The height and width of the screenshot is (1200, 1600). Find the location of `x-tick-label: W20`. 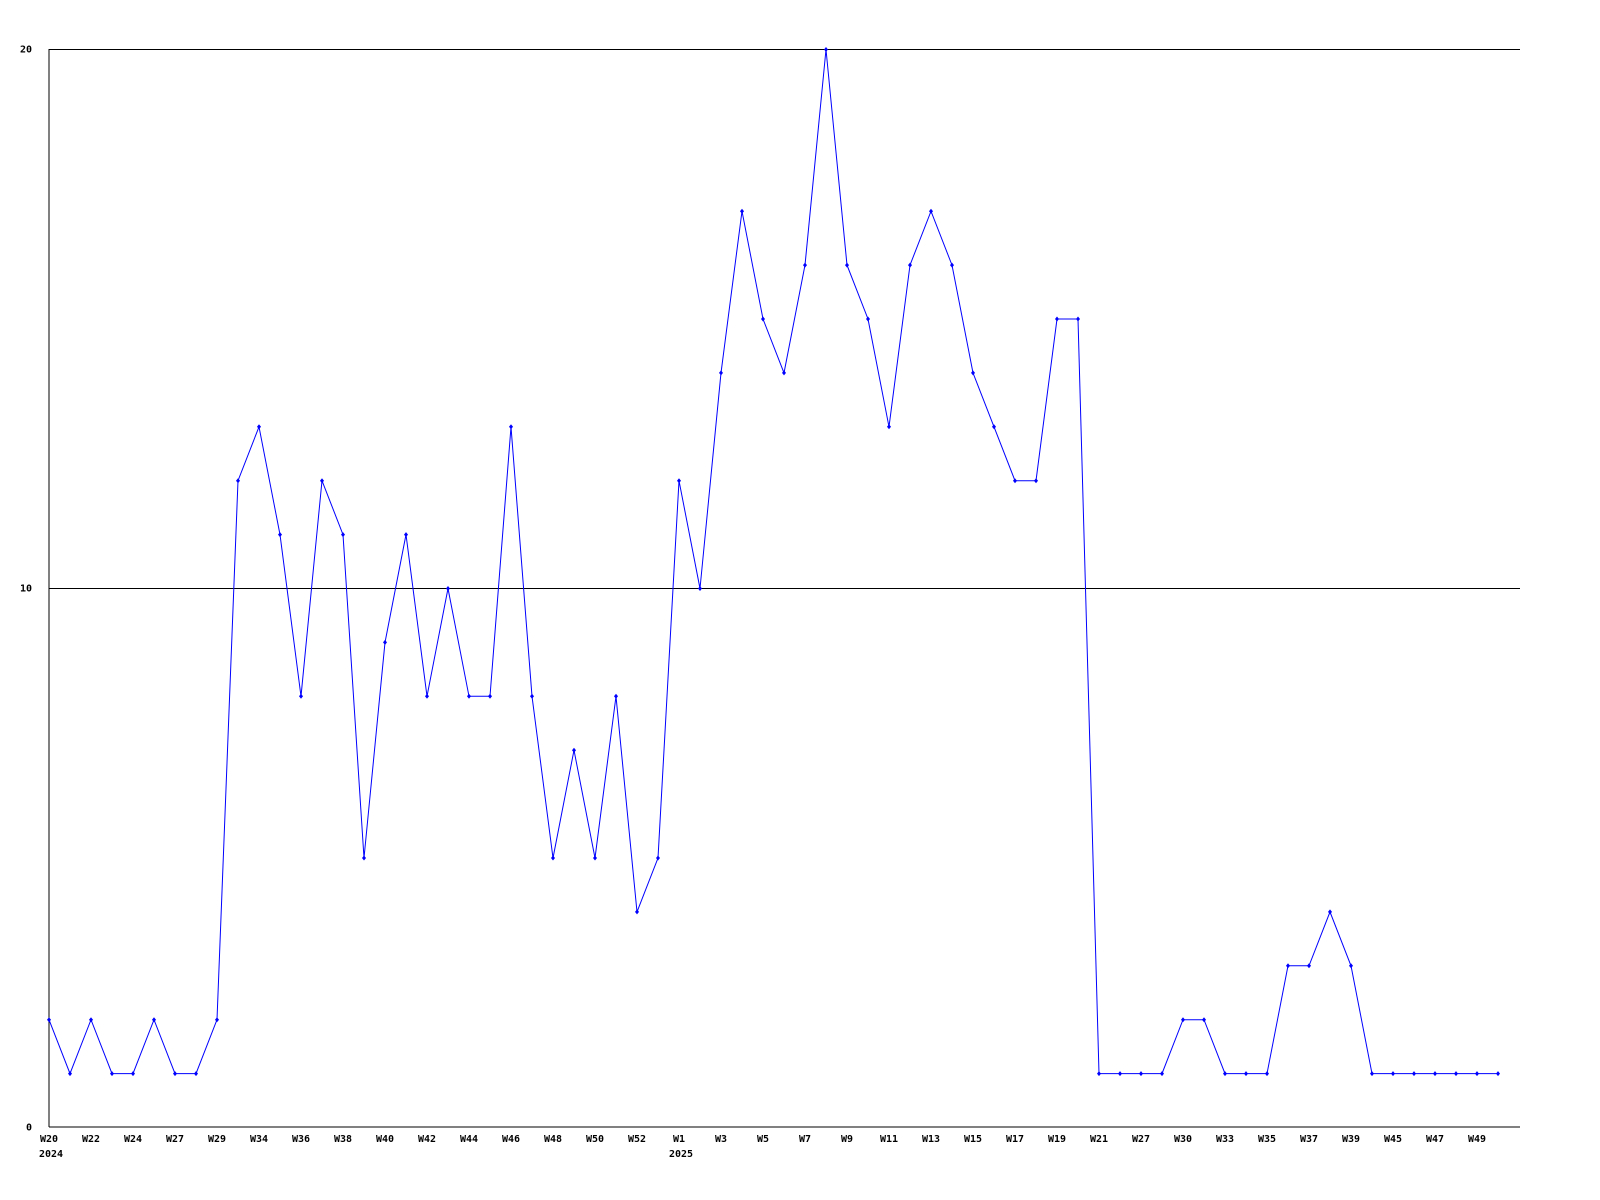

x-tick-label: W20 is located at coordinates (49, 1139).